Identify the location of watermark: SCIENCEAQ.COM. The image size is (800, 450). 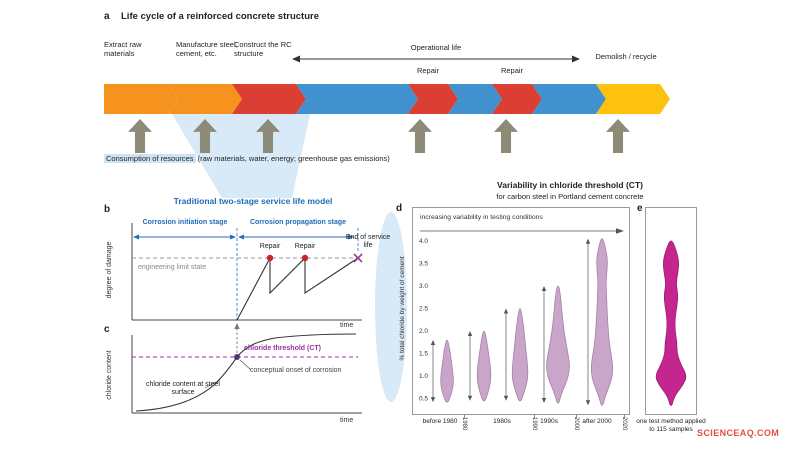
(738, 433).